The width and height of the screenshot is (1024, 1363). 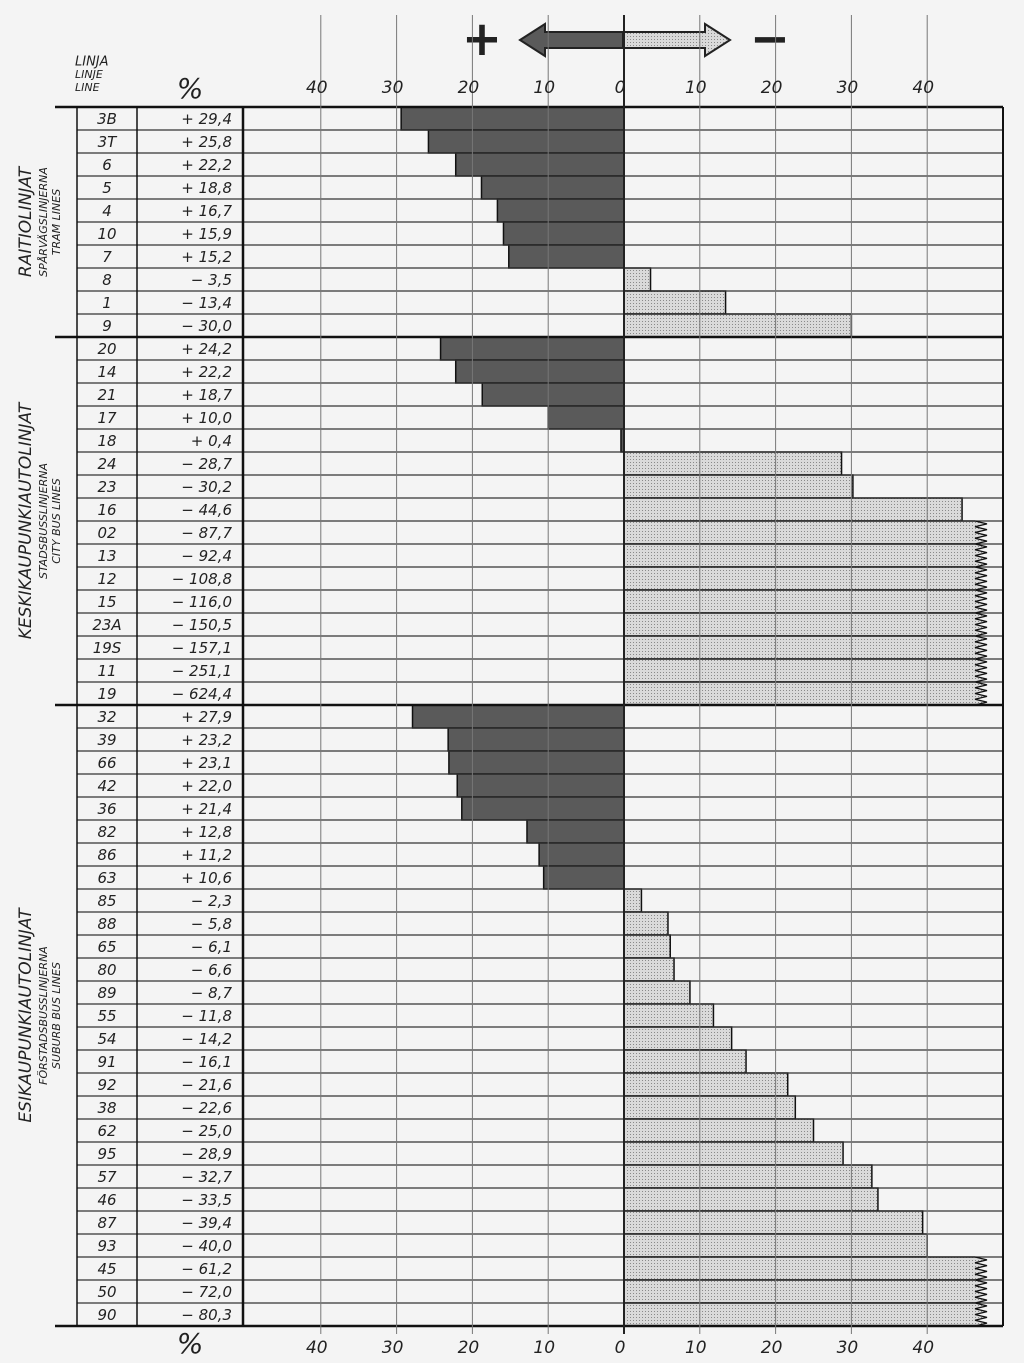 I want to click on value-label: − 44,6, so click(x=206, y=510).